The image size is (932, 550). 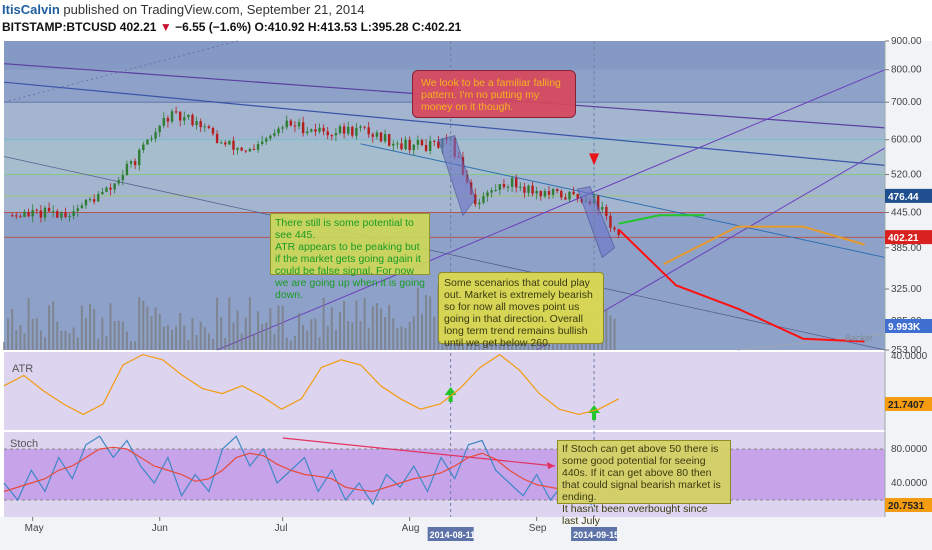 What do you see at coordinates (384, 27) in the screenshot?
I see `ohlc-low: L:395.28` at bounding box center [384, 27].